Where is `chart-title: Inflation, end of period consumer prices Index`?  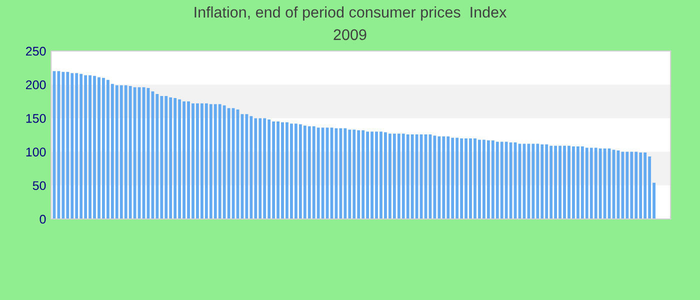
chart-title: Inflation, end of period consumer prices Index is located at coordinates (350, 13).